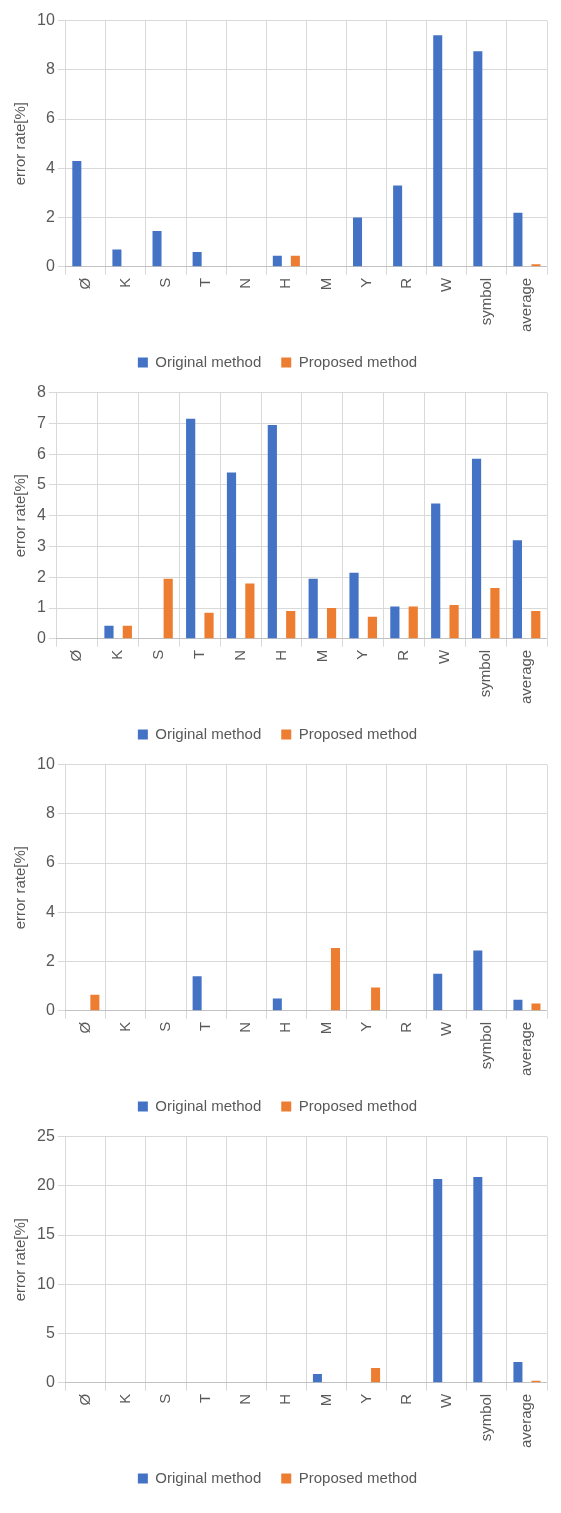  What do you see at coordinates (41, 545) in the screenshot?
I see `y-tick-label: 3` at bounding box center [41, 545].